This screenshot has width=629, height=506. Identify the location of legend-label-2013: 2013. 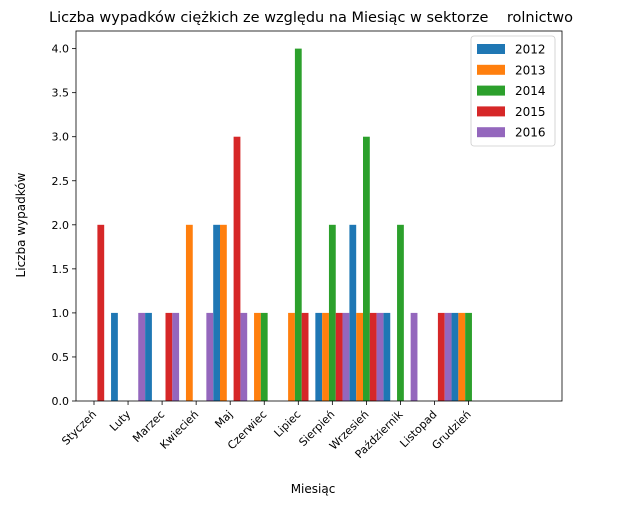
(530, 70).